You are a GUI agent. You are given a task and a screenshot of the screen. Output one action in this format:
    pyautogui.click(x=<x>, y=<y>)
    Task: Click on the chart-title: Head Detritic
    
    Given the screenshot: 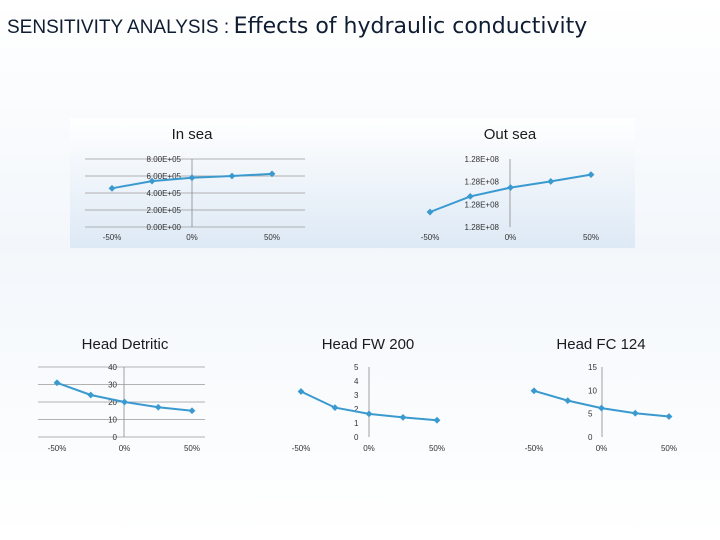 What is the action you would take?
    pyautogui.click(x=125, y=344)
    